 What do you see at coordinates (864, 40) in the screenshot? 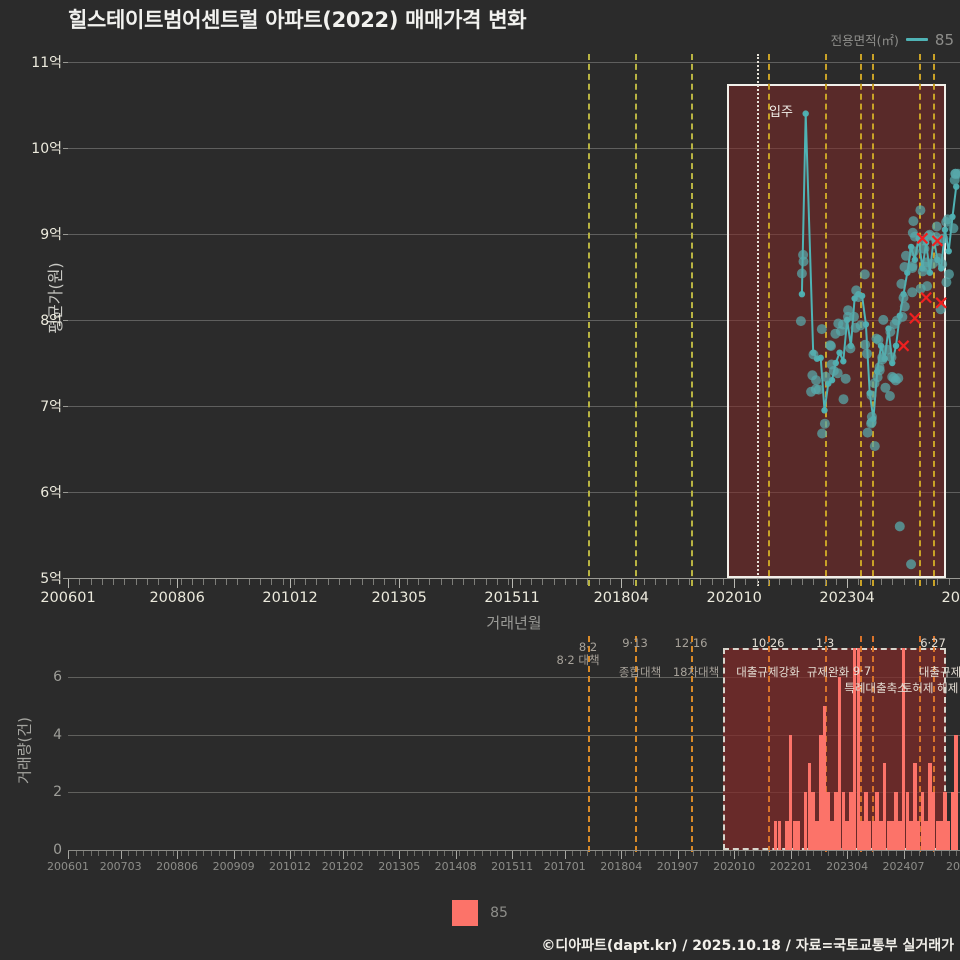
I see `legend-caption: 전용면적(㎡)` at bounding box center [864, 40].